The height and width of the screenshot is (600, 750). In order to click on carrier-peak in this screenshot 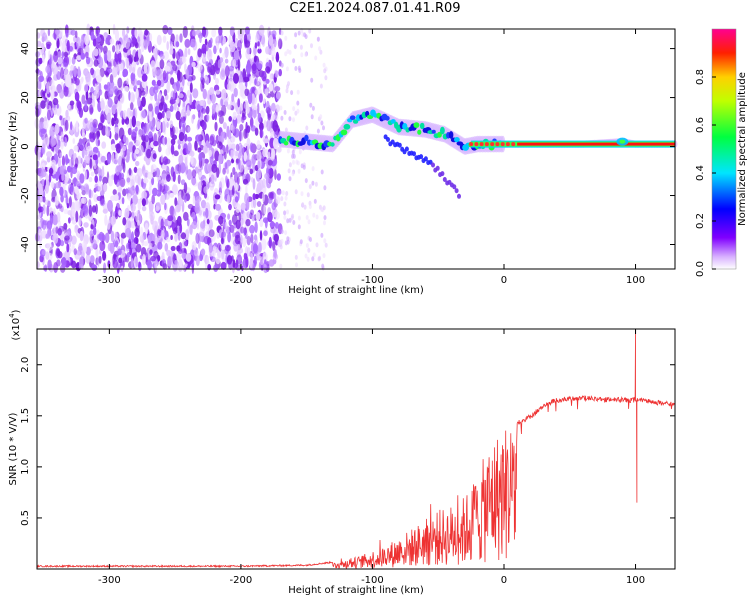, I will do `click(507, 144)`.